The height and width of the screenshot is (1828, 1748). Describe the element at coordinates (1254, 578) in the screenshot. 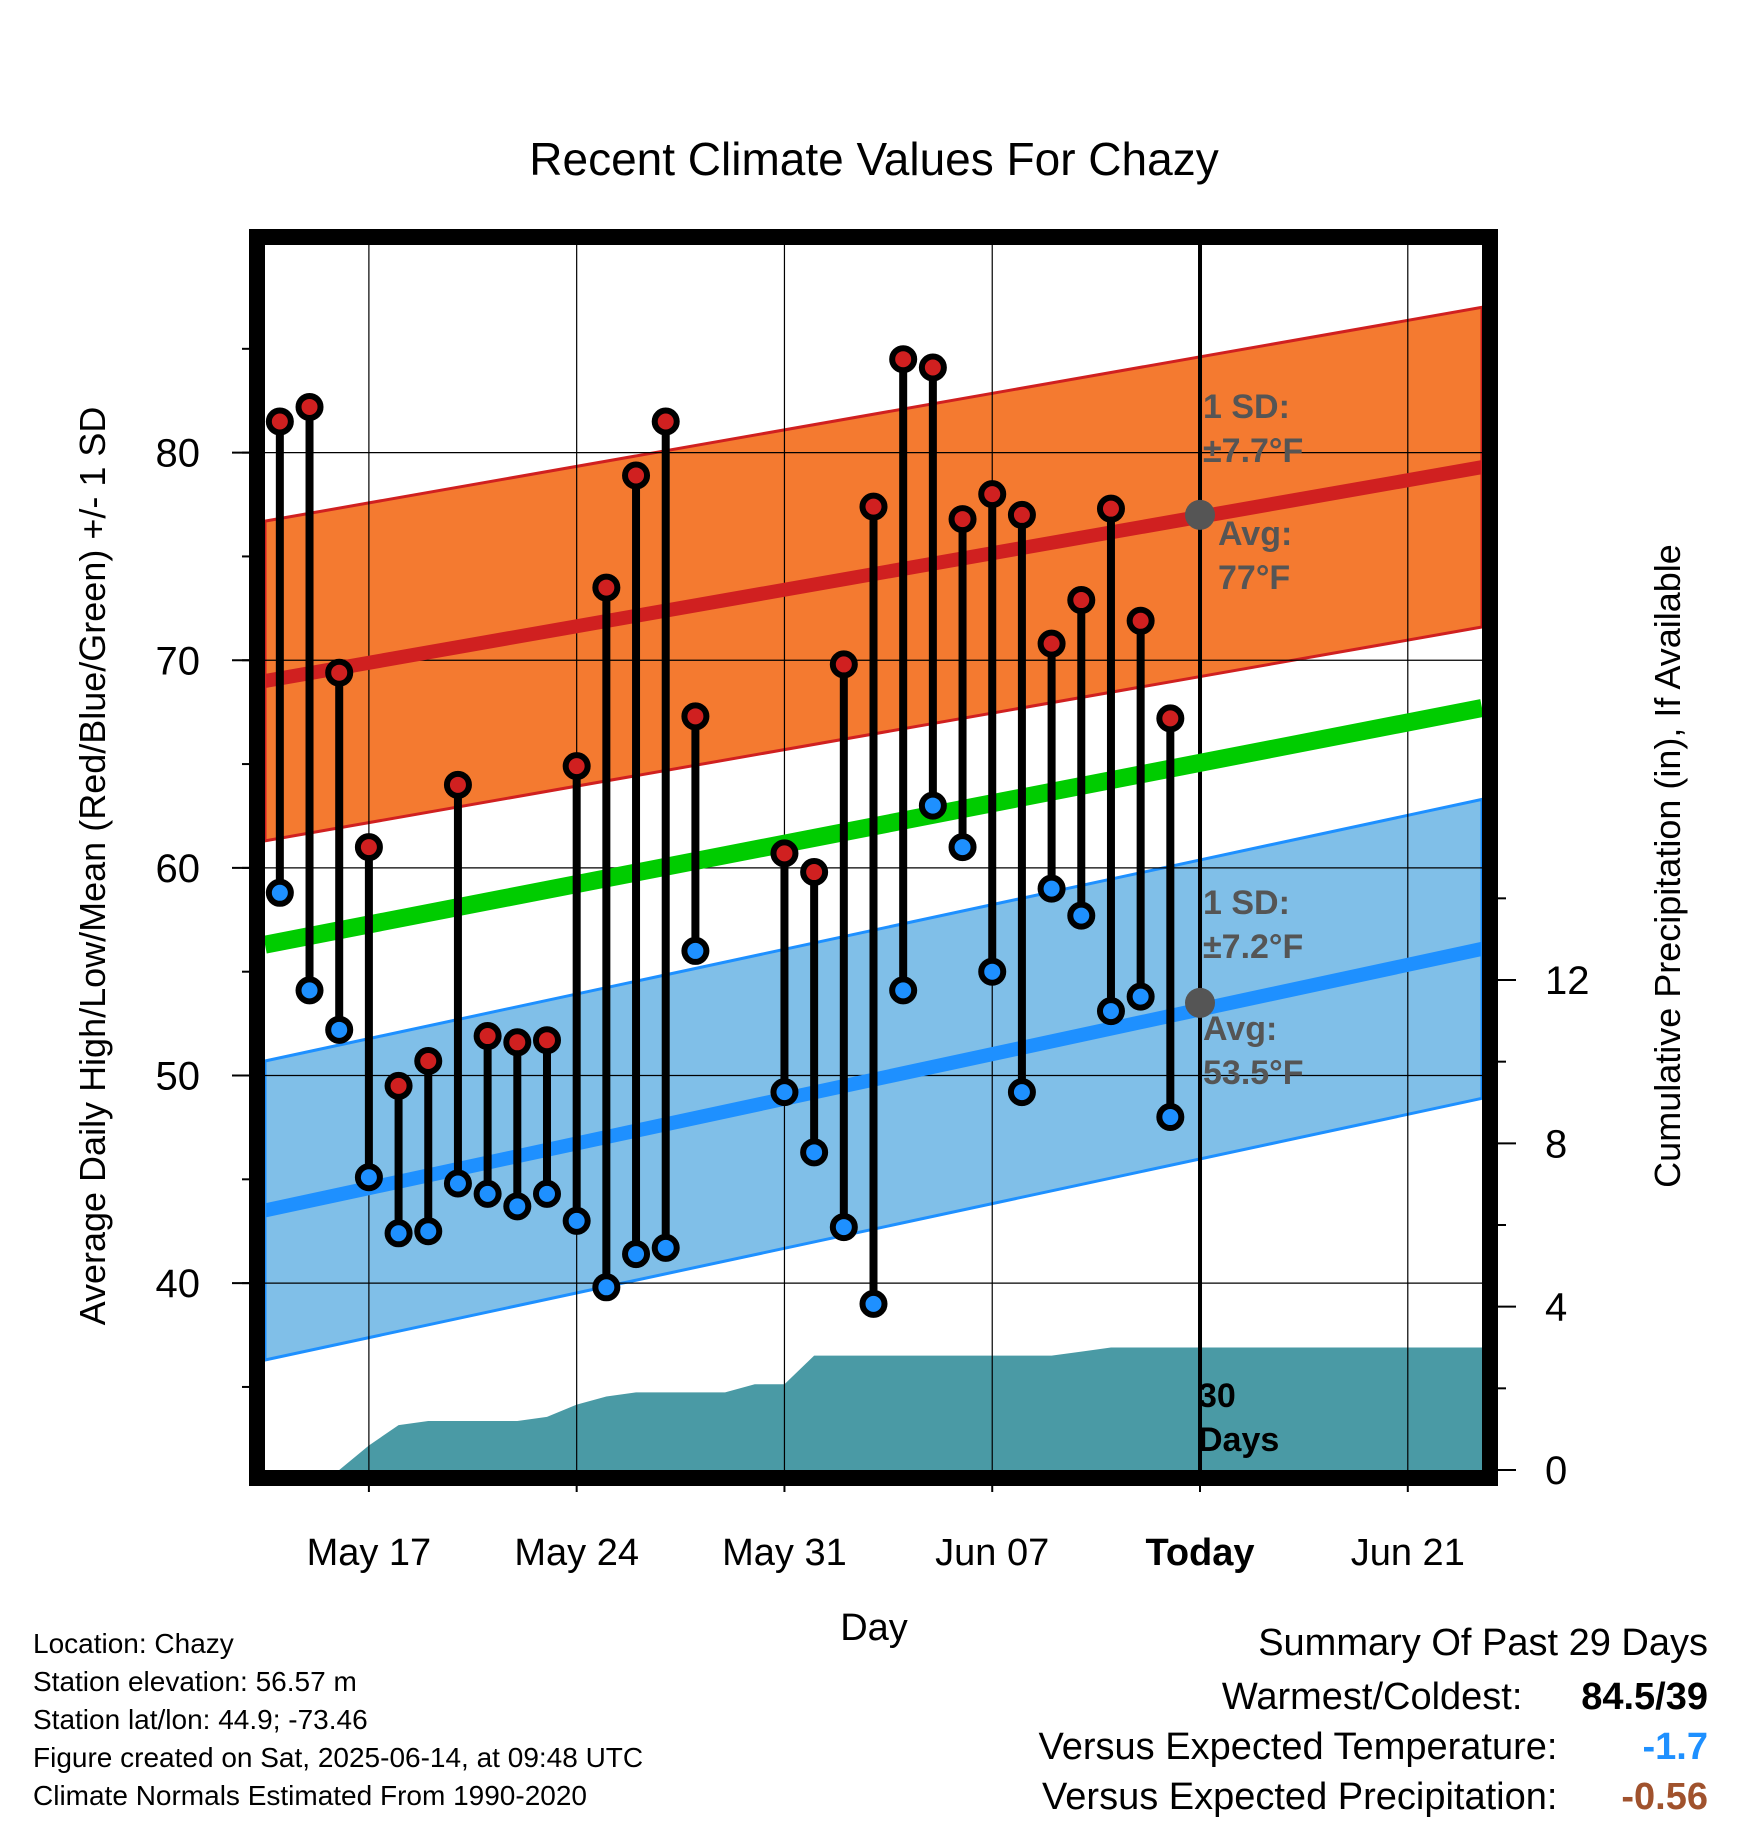

I see `avg-high-value: 77°F` at that location.